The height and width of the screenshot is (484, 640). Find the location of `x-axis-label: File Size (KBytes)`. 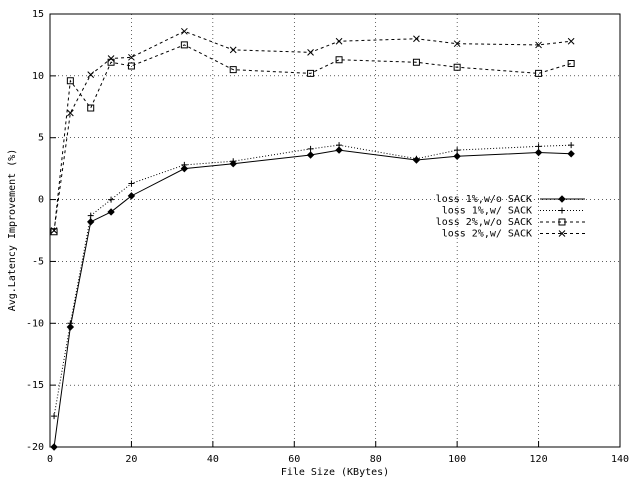

x-axis-label: File Size (KBytes) is located at coordinates (335, 472).